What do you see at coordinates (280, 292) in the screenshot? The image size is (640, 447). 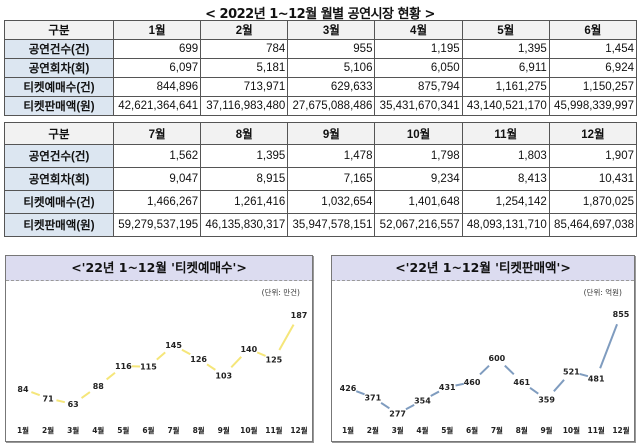 I see `chart-unit: (단위: 만건)` at bounding box center [280, 292].